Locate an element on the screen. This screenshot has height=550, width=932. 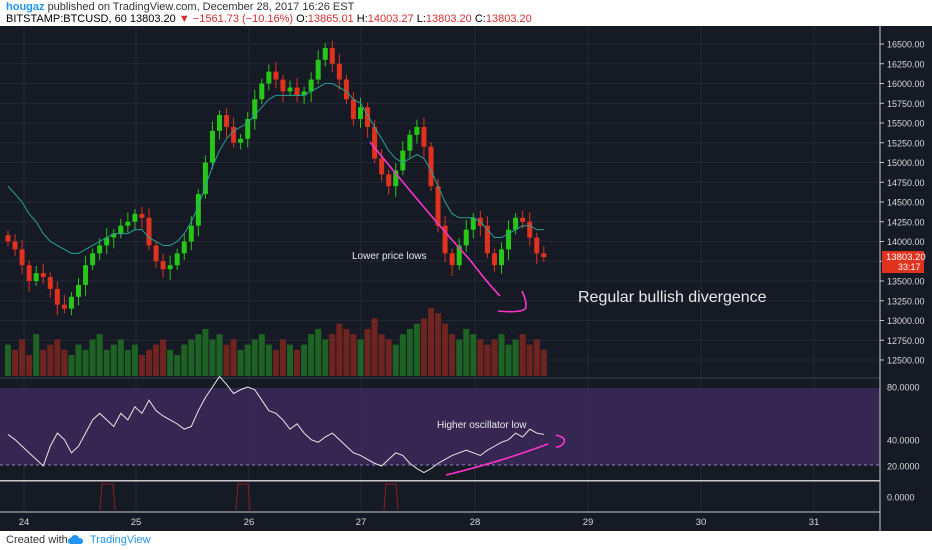
price-tick-label-1: 16250.00 is located at coordinates (906, 64).